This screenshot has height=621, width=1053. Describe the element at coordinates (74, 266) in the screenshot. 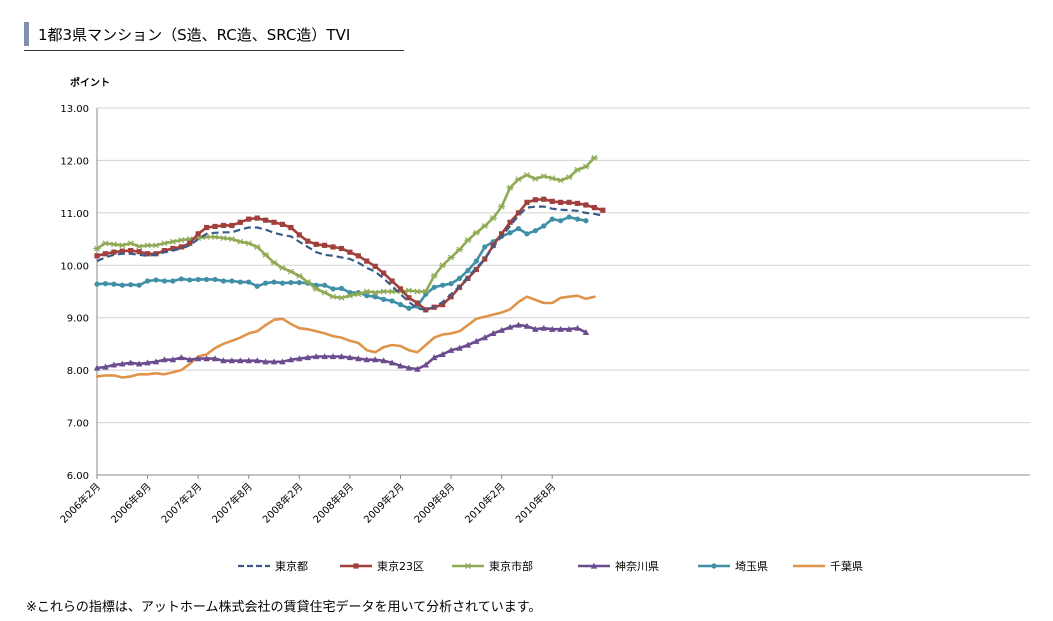

I see `y-tick-label: 10.00` at that location.